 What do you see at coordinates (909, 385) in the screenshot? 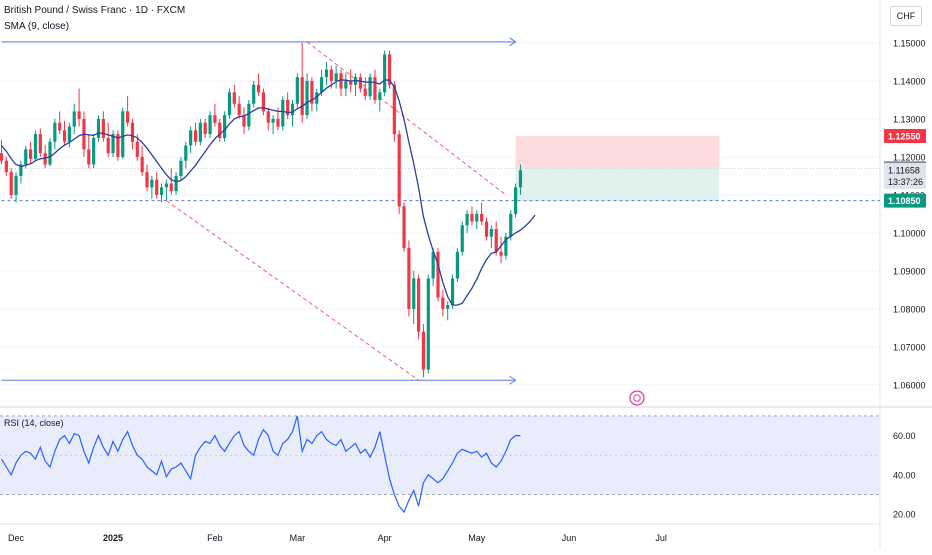
I see `price-tick-label: 1.06000` at bounding box center [909, 385].